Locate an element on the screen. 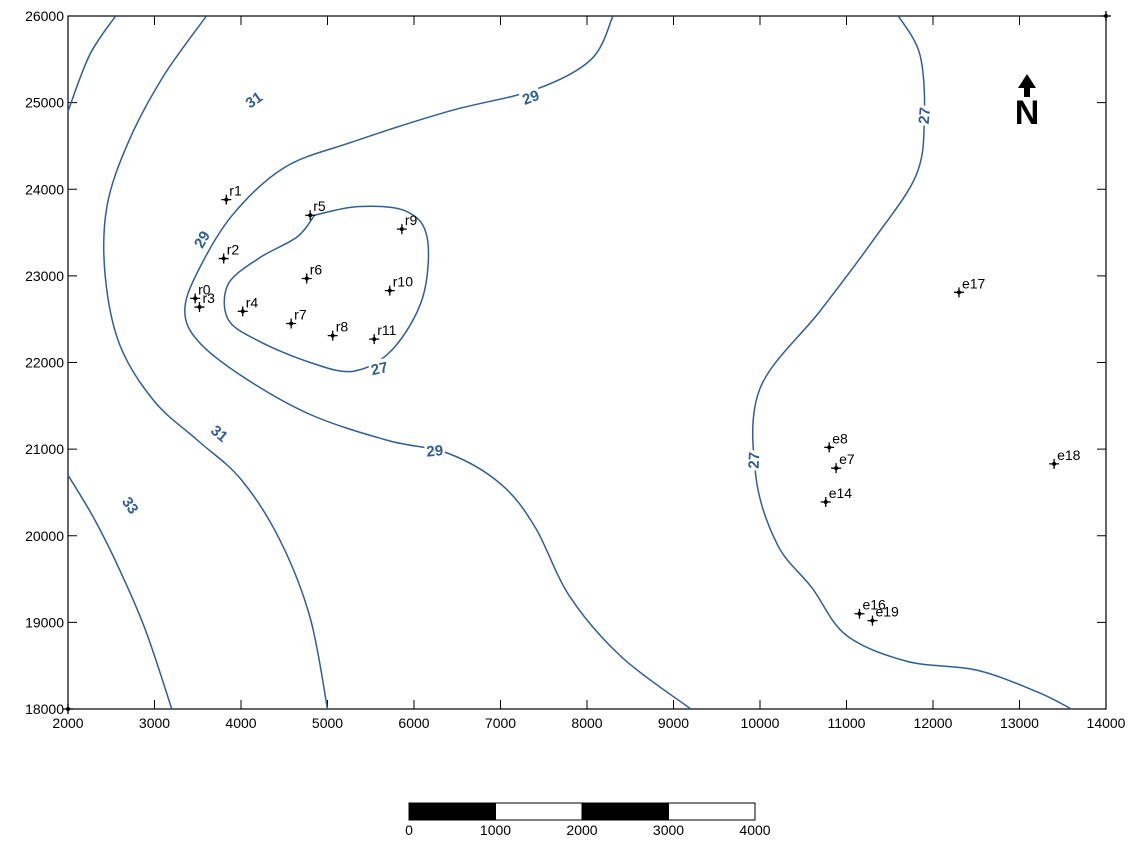 The height and width of the screenshot is (841, 1140). x-tick-label: 14000 is located at coordinates (1106, 723).